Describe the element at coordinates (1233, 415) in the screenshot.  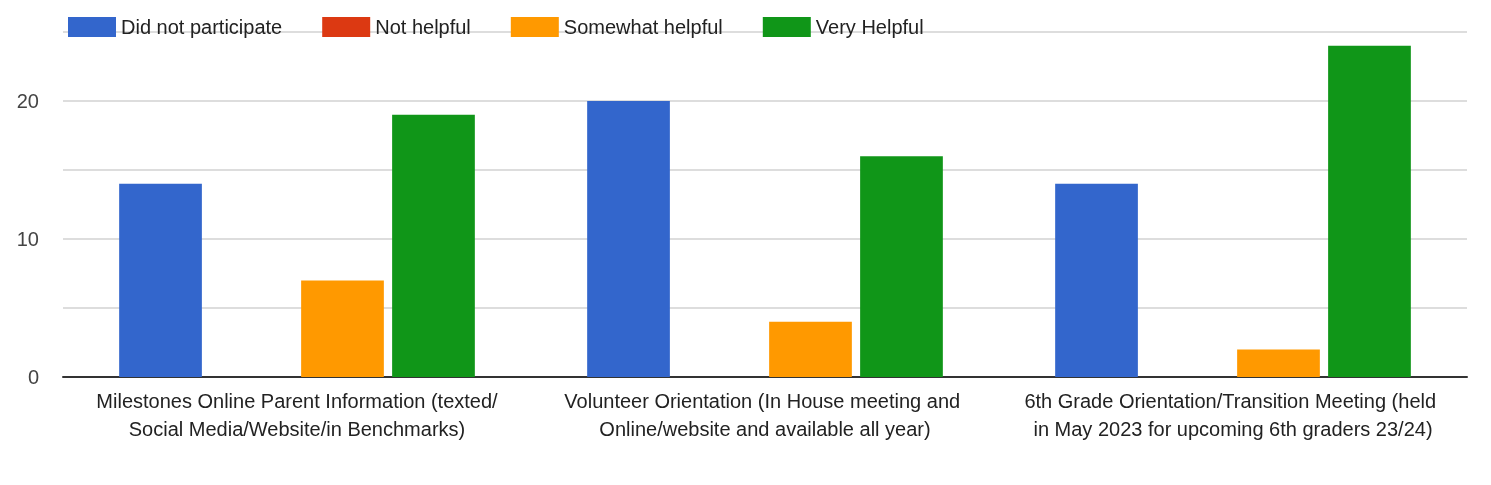
I see `x-tick-label: 6th Grade Orientation/Transition Meeting (held in May 2023 for upcoming 6th graders 23/24)` at that location.